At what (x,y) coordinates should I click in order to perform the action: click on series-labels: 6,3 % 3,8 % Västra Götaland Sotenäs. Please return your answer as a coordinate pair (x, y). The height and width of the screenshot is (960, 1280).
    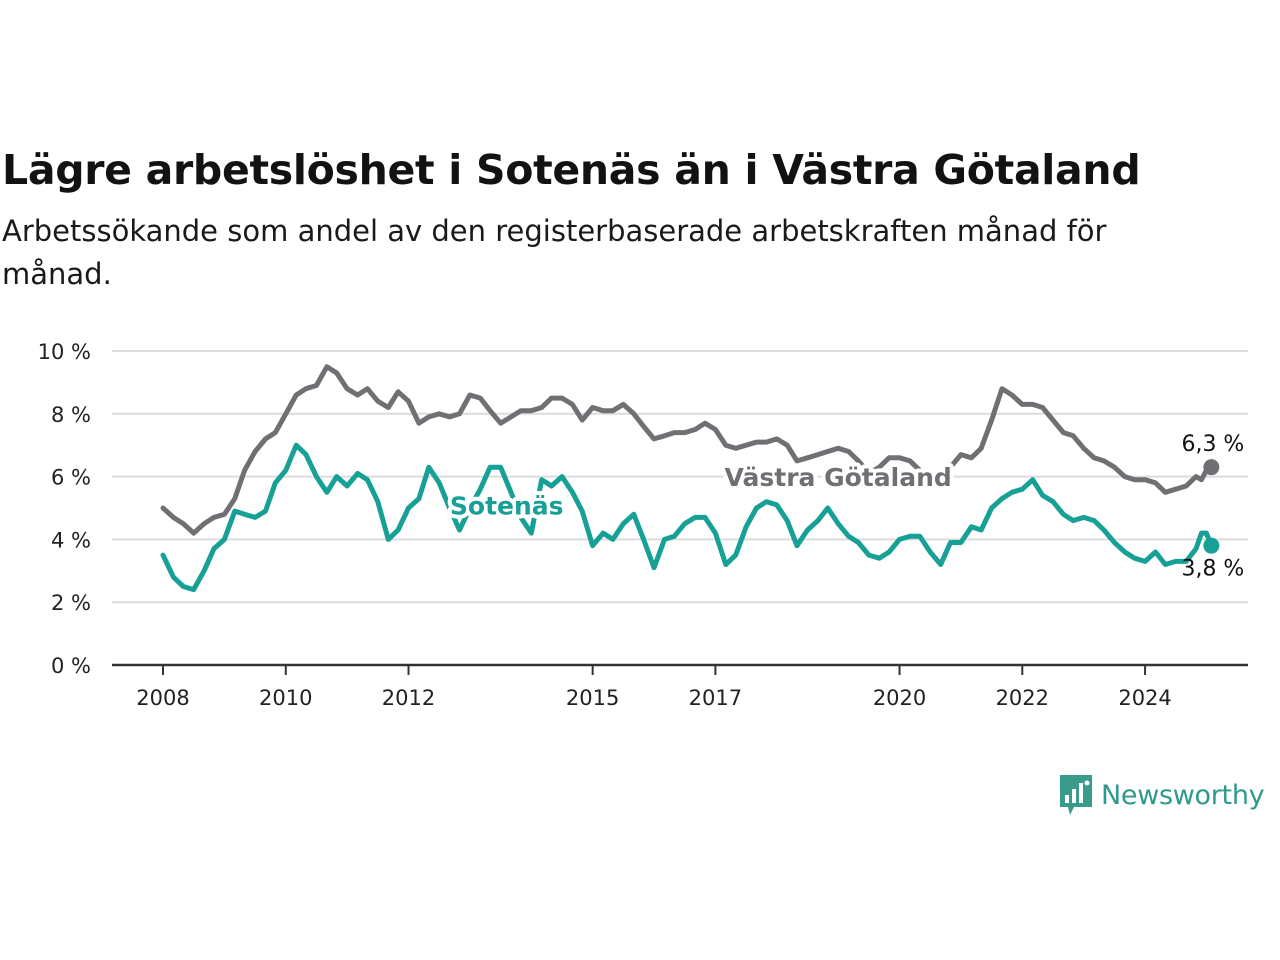
    Looking at the image, I should click on (845, 507).